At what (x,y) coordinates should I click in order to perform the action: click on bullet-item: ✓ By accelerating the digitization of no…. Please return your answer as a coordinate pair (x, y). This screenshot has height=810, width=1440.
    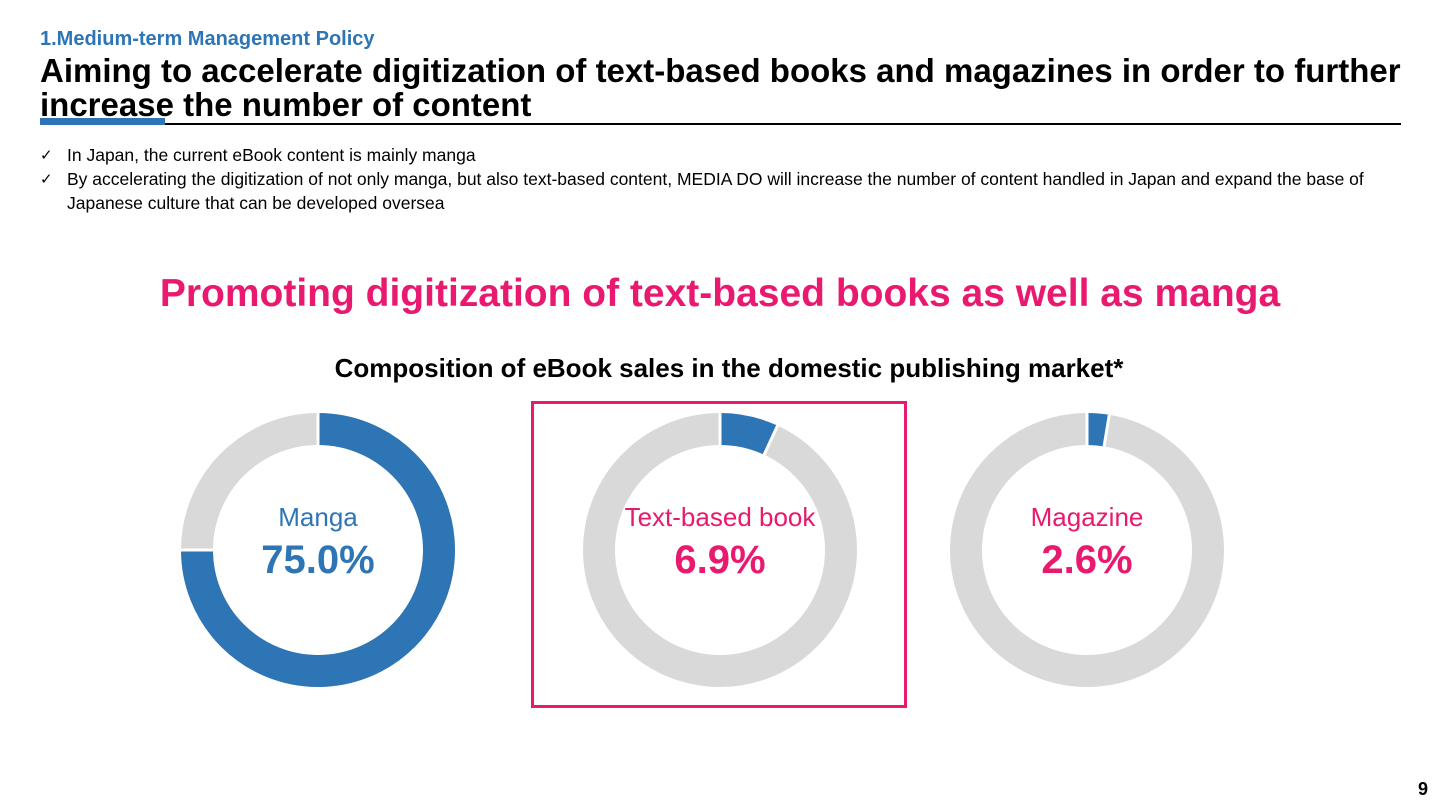
    Looking at the image, I should click on (715, 191).